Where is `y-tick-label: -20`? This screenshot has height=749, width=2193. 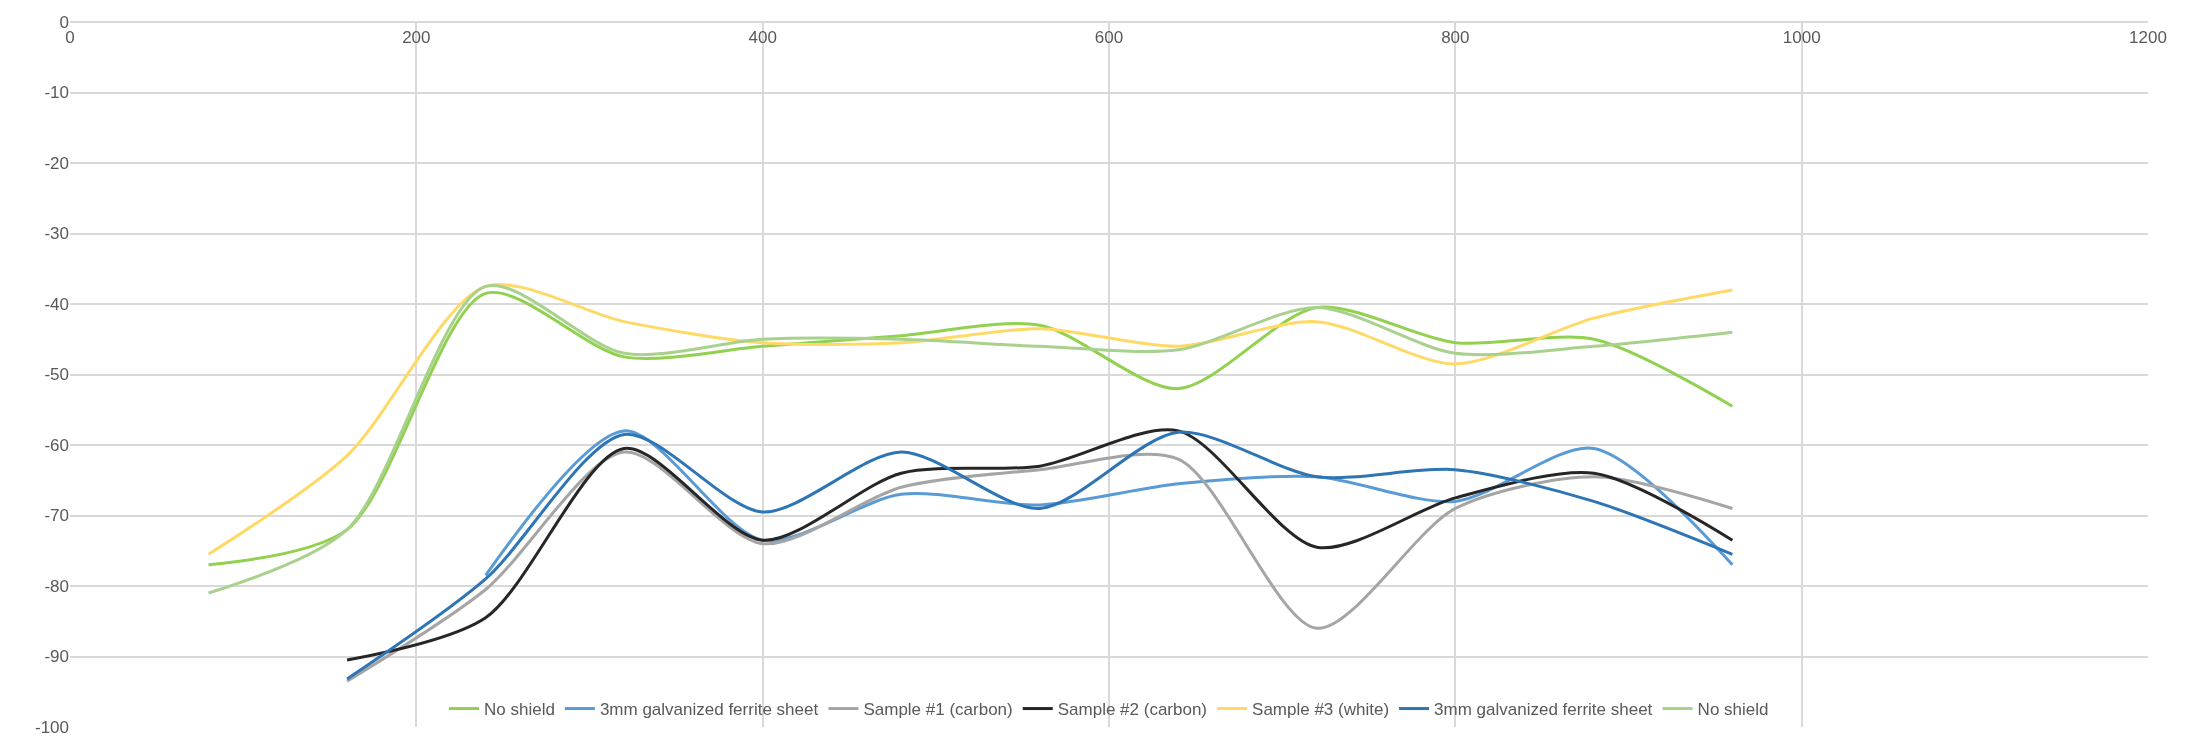 y-tick-label: -20 is located at coordinates (56, 163).